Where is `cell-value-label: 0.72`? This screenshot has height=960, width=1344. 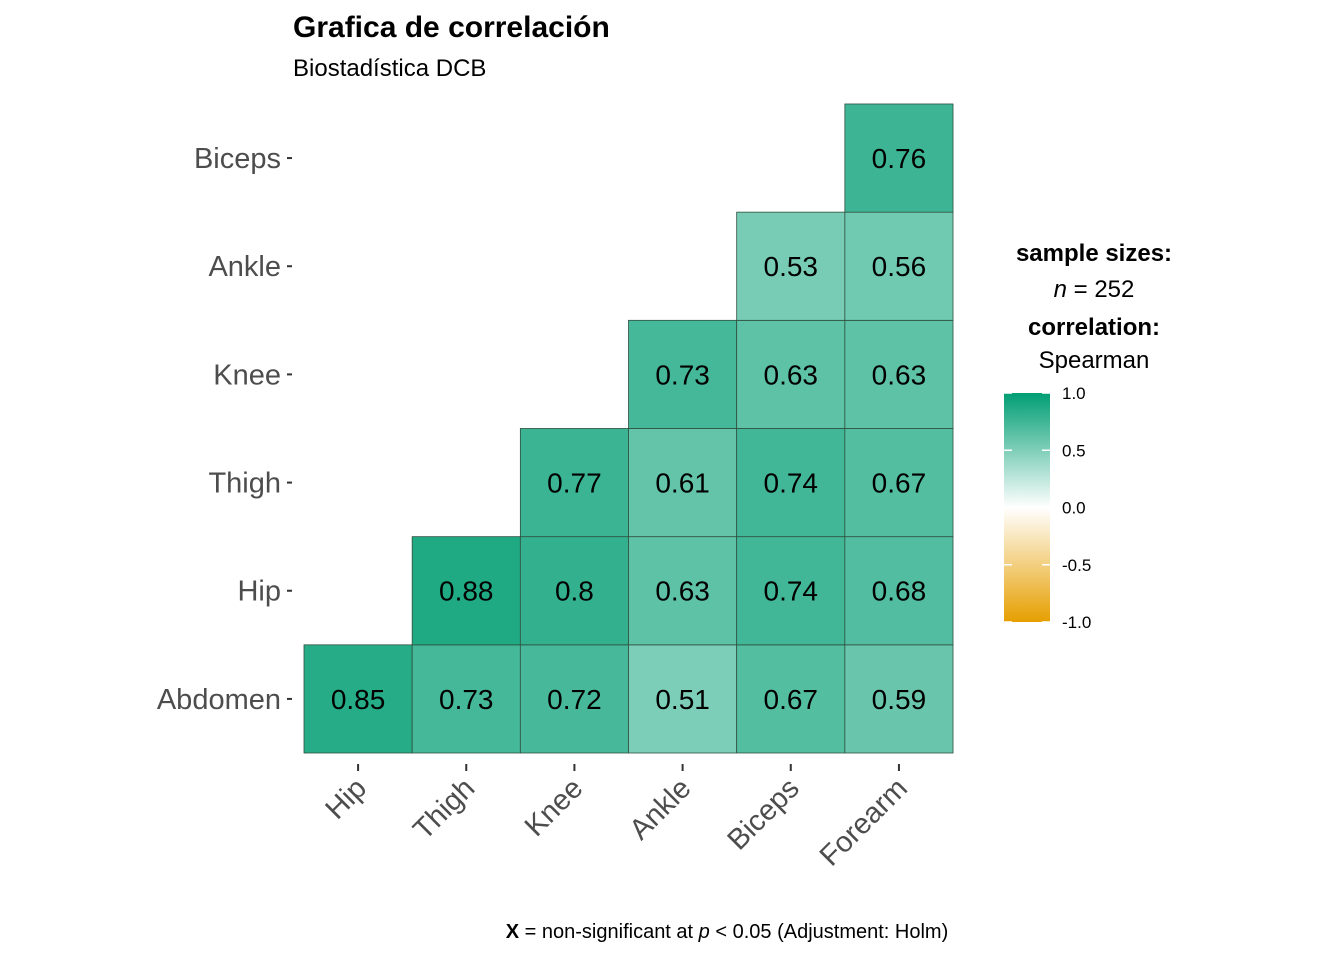
cell-value-label: 0.72 is located at coordinates (574, 699).